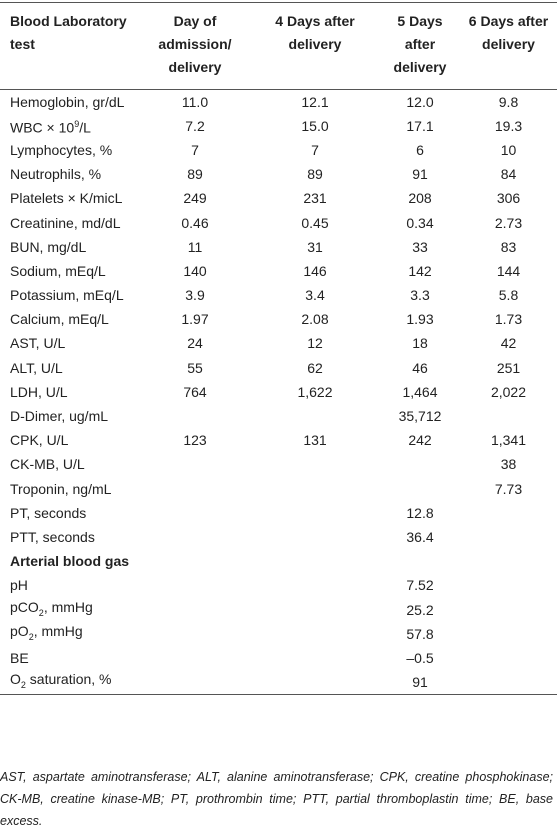  I want to click on table-row: PTT, seconds 36.4, so click(278, 537).